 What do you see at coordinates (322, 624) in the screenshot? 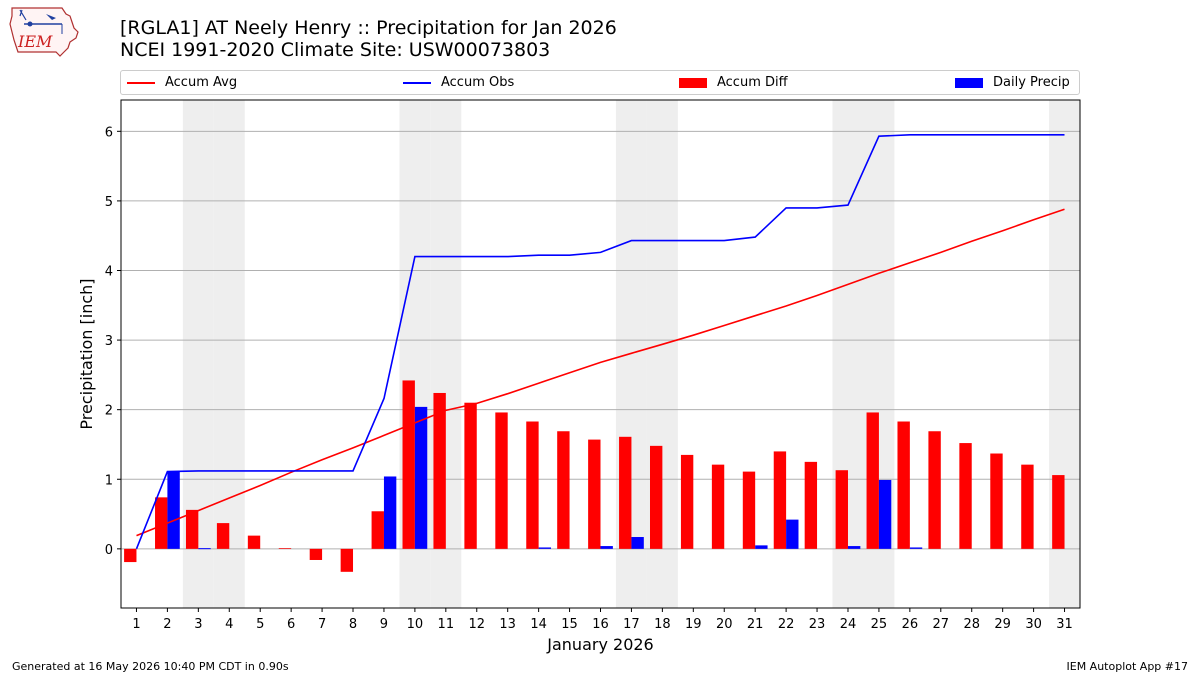
I see `x-tick-label-7: 7` at bounding box center [322, 624].